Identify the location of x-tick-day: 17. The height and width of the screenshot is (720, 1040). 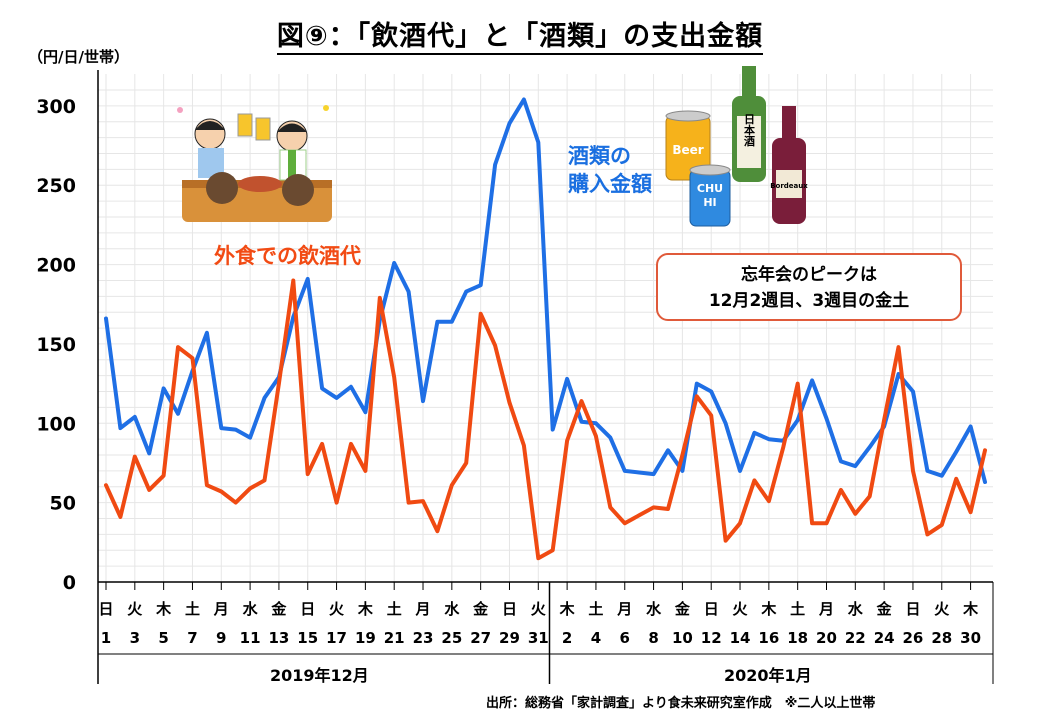
(336, 638).